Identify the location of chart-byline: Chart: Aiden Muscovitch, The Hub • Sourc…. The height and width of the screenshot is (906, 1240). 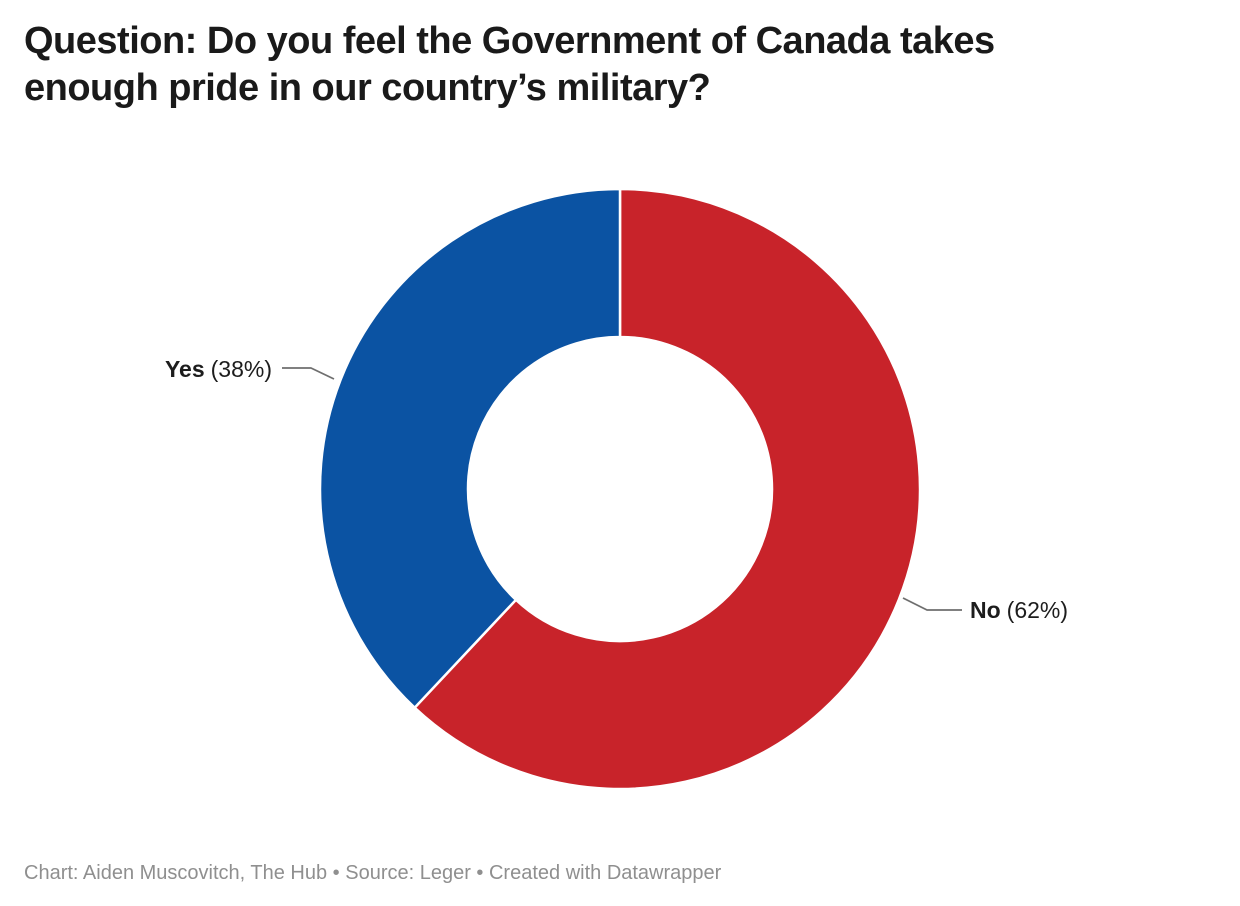
(373, 873).